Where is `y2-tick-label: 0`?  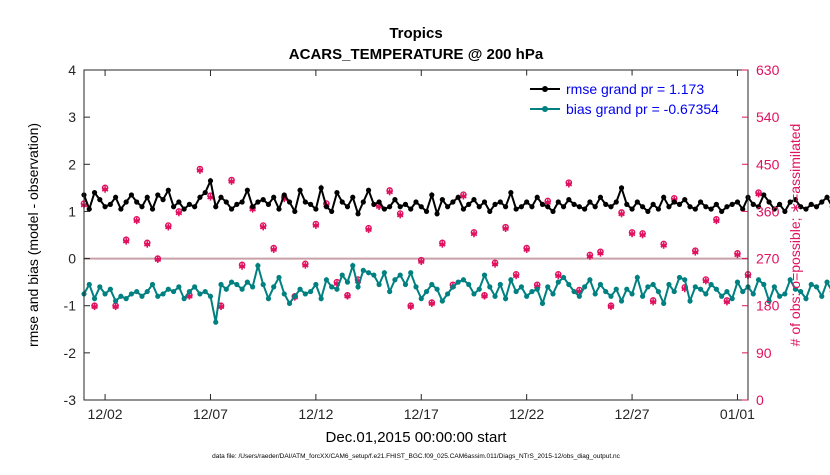
y2-tick-label: 0 is located at coordinates (760, 400).